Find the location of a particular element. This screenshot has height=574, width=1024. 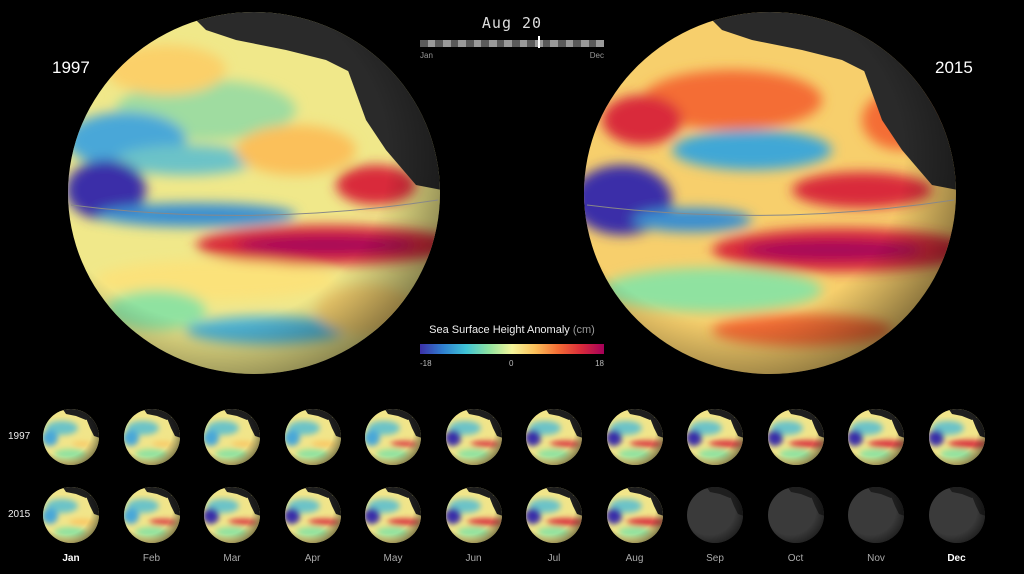

thumbnail-2015-jan is located at coordinates (71, 515).